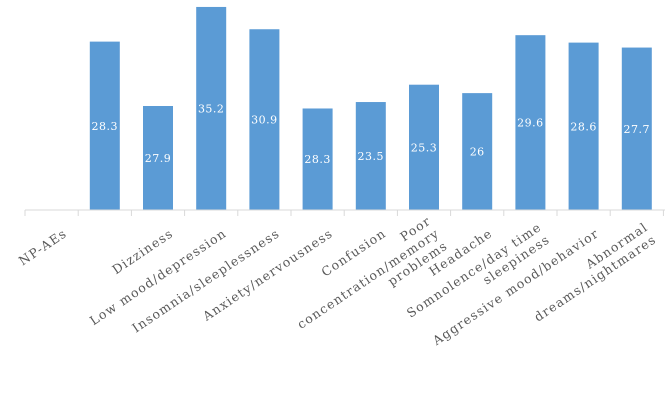  I want to click on x-tick-label-0: NP-AEs, so click(43, 246).